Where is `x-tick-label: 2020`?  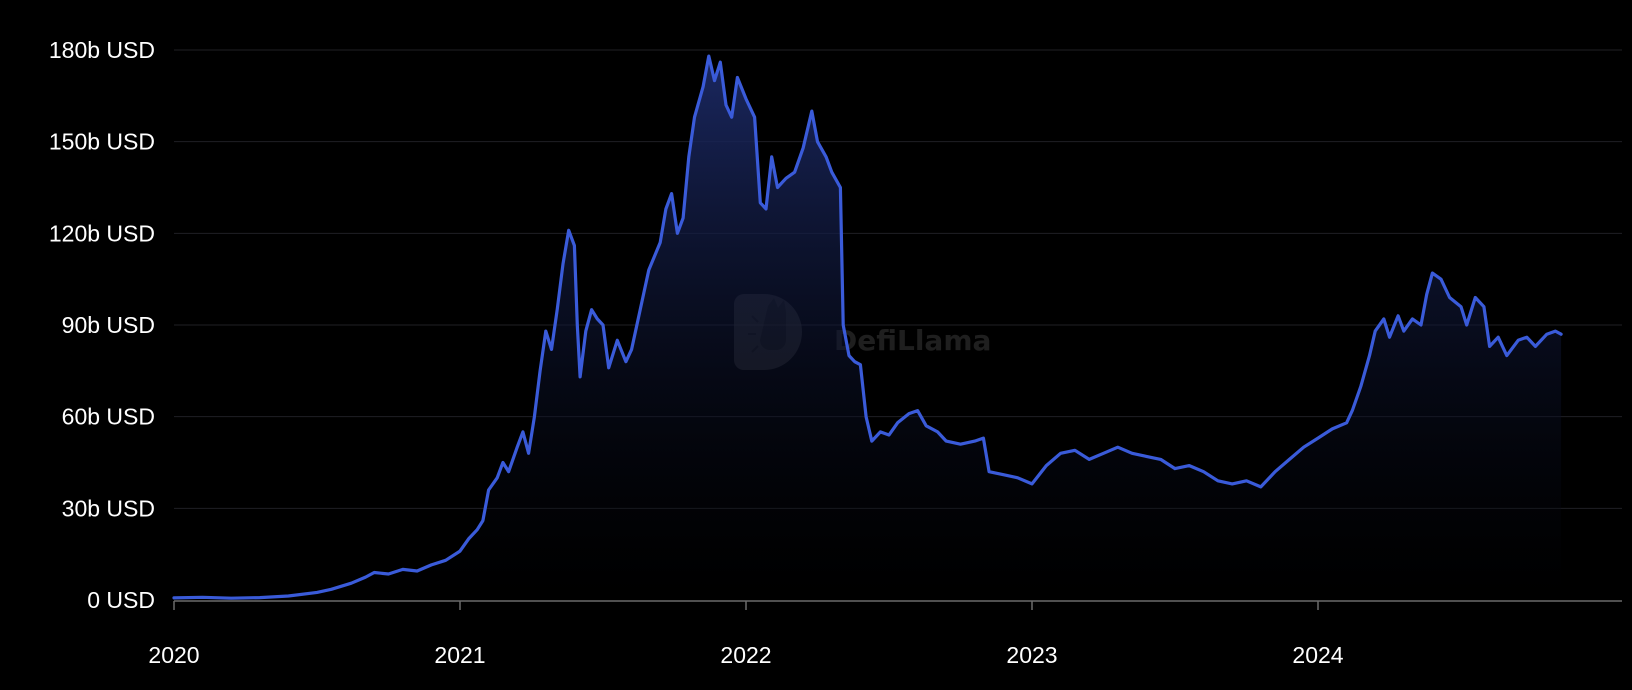 x-tick-label: 2020 is located at coordinates (173, 655).